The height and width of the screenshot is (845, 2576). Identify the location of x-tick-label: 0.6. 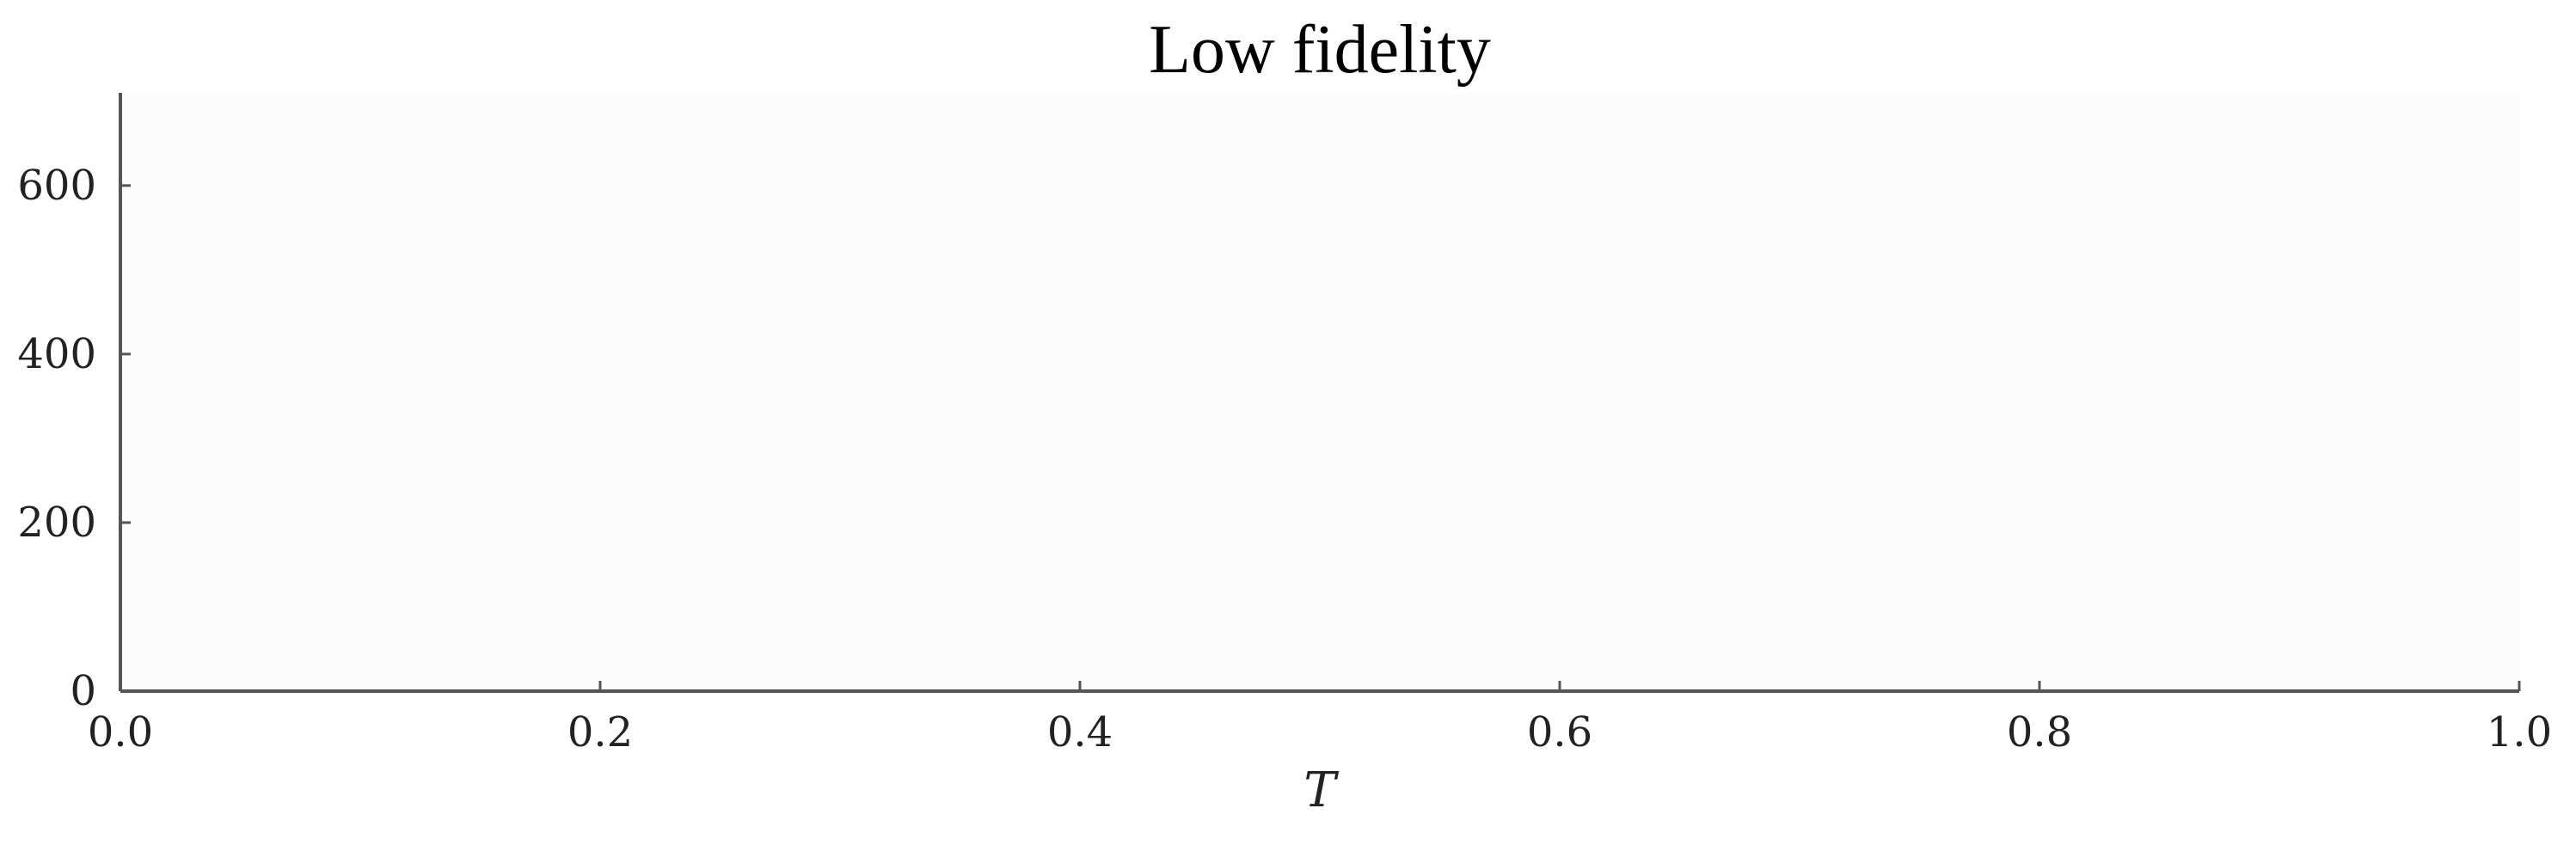
(1559, 732).